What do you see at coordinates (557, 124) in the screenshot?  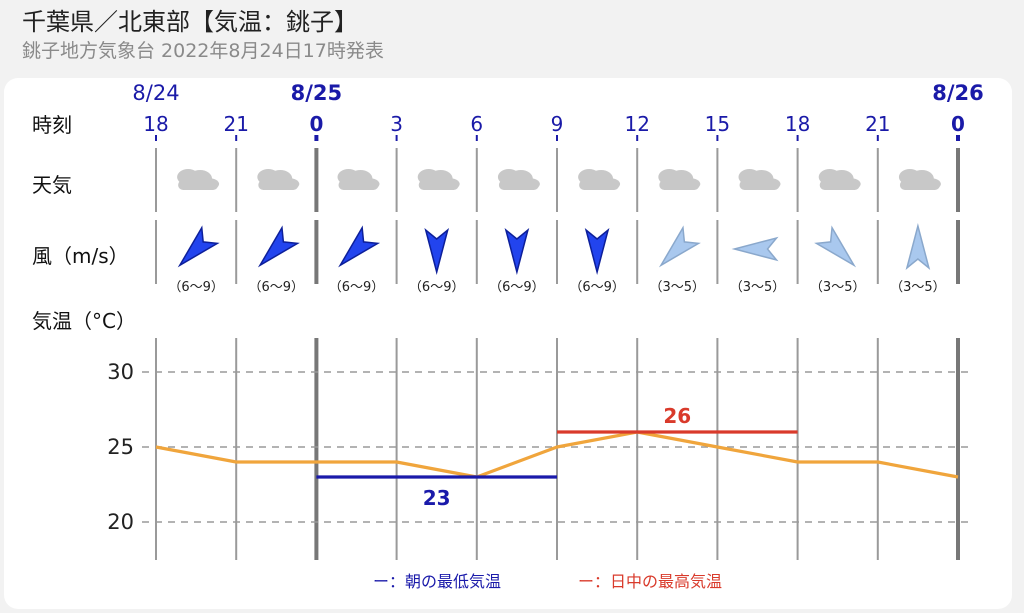 I see `hour-label: 9` at bounding box center [557, 124].